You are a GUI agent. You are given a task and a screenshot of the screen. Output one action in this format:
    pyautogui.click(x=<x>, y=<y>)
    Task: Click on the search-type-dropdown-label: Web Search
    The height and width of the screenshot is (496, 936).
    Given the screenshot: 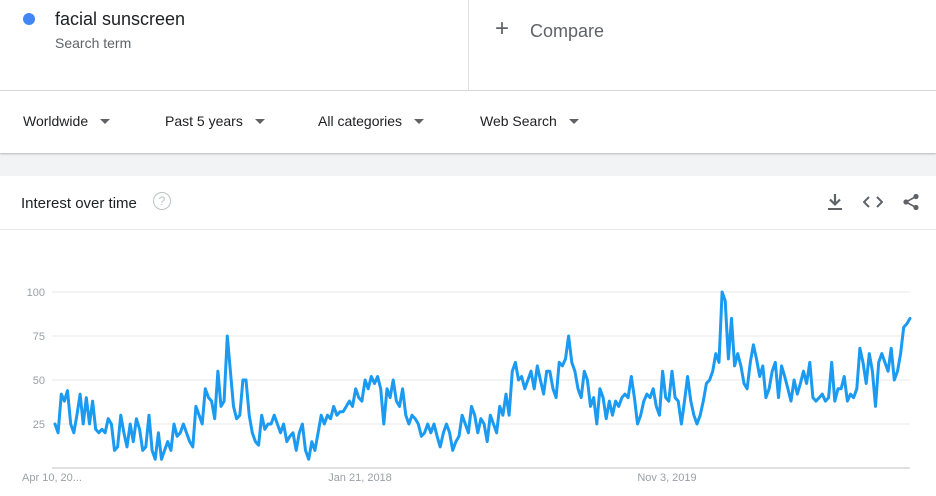 What is the action you would take?
    pyautogui.click(x=518, y=121)
    